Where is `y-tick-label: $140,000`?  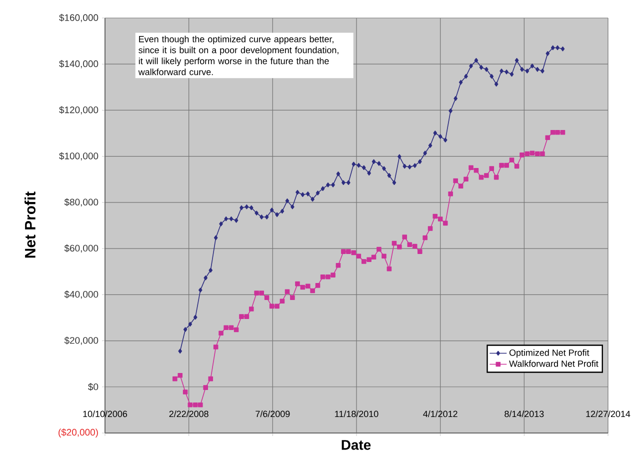 y-tick-label: $140,000 is located at coordinates (78, 64).